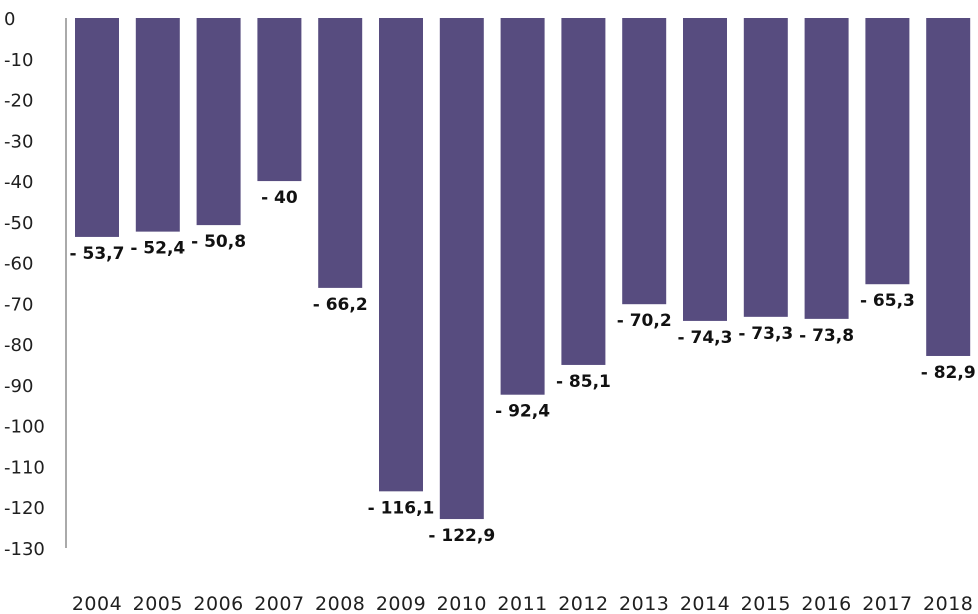 This screenshot has width=978, height=614. Describe the element at coordinates (644, 603) in the screenshot. I see `x-tick-label-2013: 2013` at that location.